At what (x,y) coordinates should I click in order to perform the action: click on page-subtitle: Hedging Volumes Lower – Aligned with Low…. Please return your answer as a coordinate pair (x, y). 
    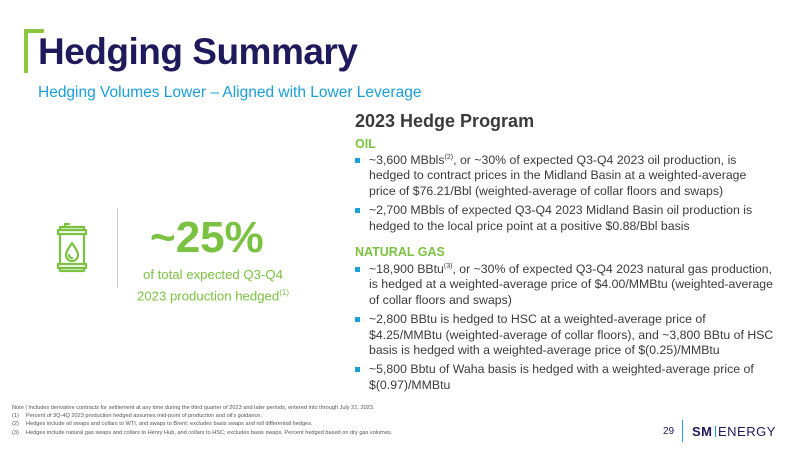
    Looking at the image, I should click on (230, 92).